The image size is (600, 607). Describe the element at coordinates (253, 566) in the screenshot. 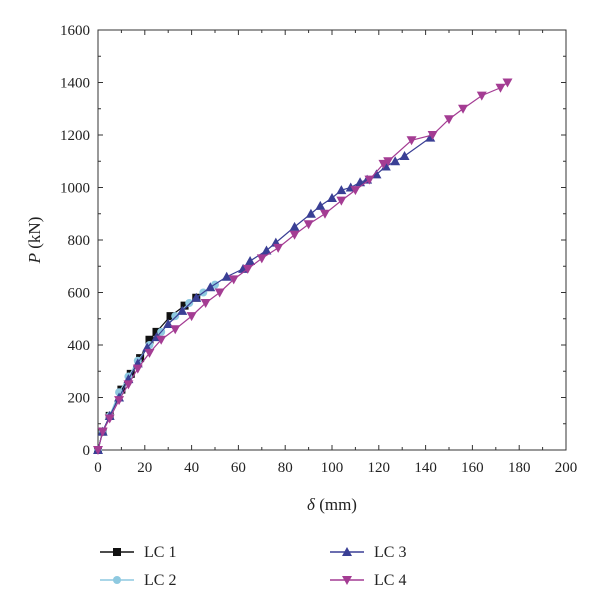

I see `legend: LC 1 LC 2 LC 3 LC 4` at that location.